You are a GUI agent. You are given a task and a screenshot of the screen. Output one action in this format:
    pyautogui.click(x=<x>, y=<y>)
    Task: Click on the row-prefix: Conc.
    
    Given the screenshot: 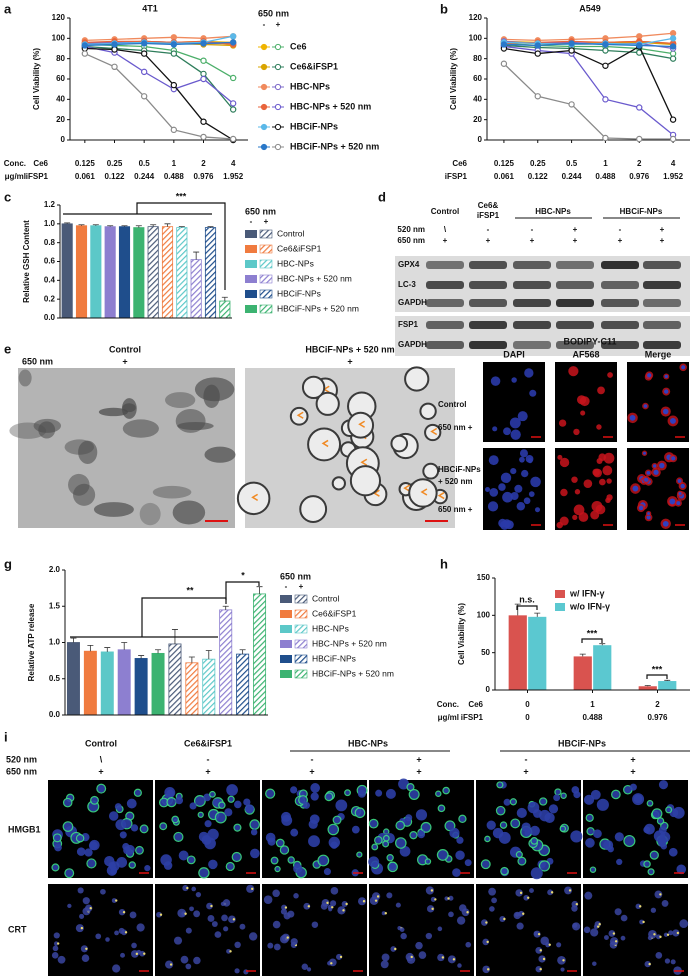 What is the action you would take?
    pyautogui.click(x=448, y=704)
    